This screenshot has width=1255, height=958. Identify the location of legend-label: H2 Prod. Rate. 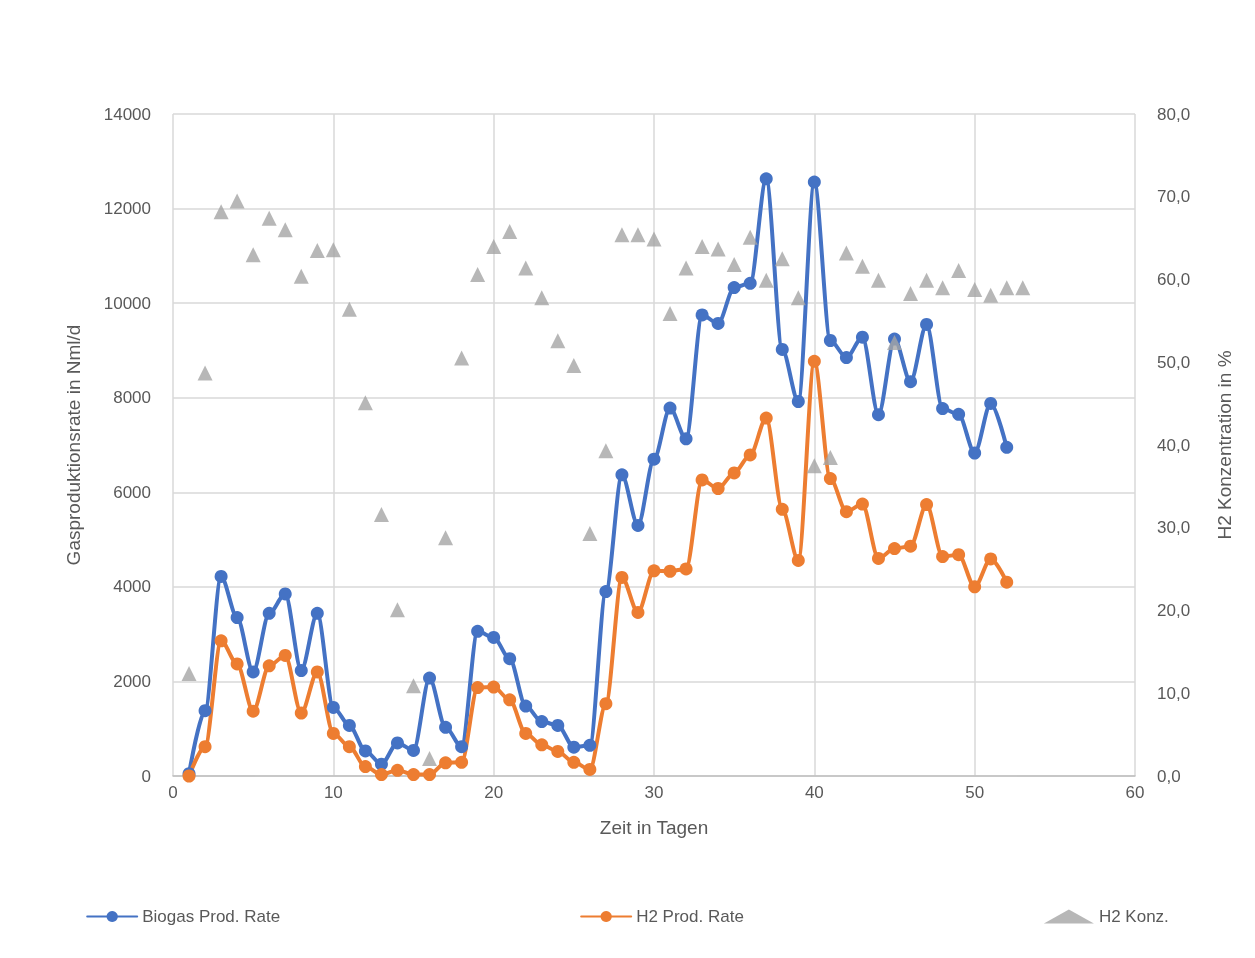
(690, 916).